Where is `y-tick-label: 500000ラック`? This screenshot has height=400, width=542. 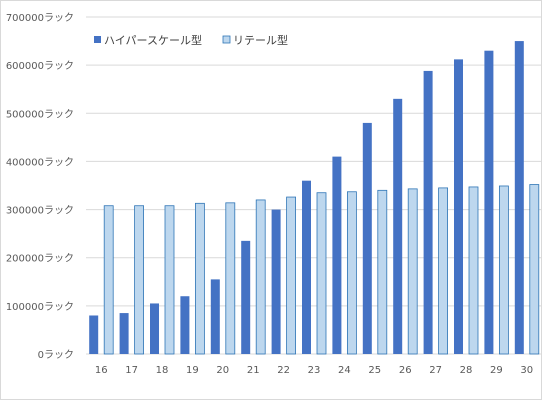
y-tick-label: 500000ラック is located at coordinates (40, 114).